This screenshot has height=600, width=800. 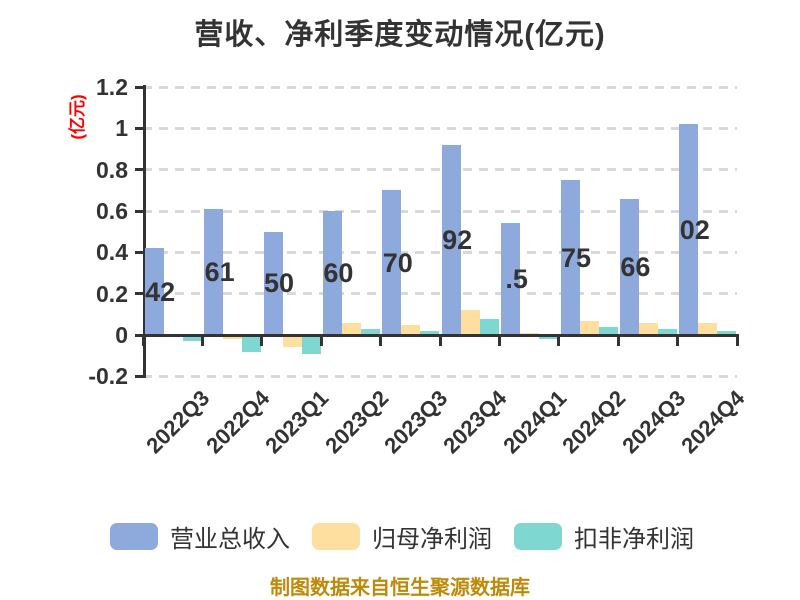 I want to click on y-tick-label: 0.2, so click(x=112, y=293).